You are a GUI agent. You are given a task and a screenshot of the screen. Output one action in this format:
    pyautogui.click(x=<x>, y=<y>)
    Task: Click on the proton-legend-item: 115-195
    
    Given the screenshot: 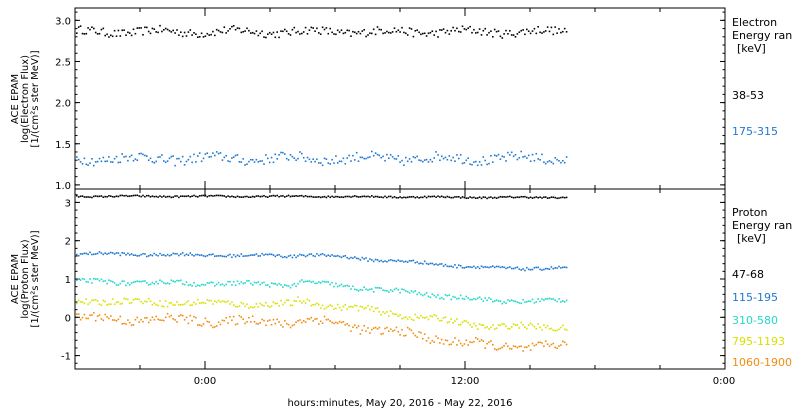 What is the action you would take?
    pyautogui.click(x=755, y=297)
    